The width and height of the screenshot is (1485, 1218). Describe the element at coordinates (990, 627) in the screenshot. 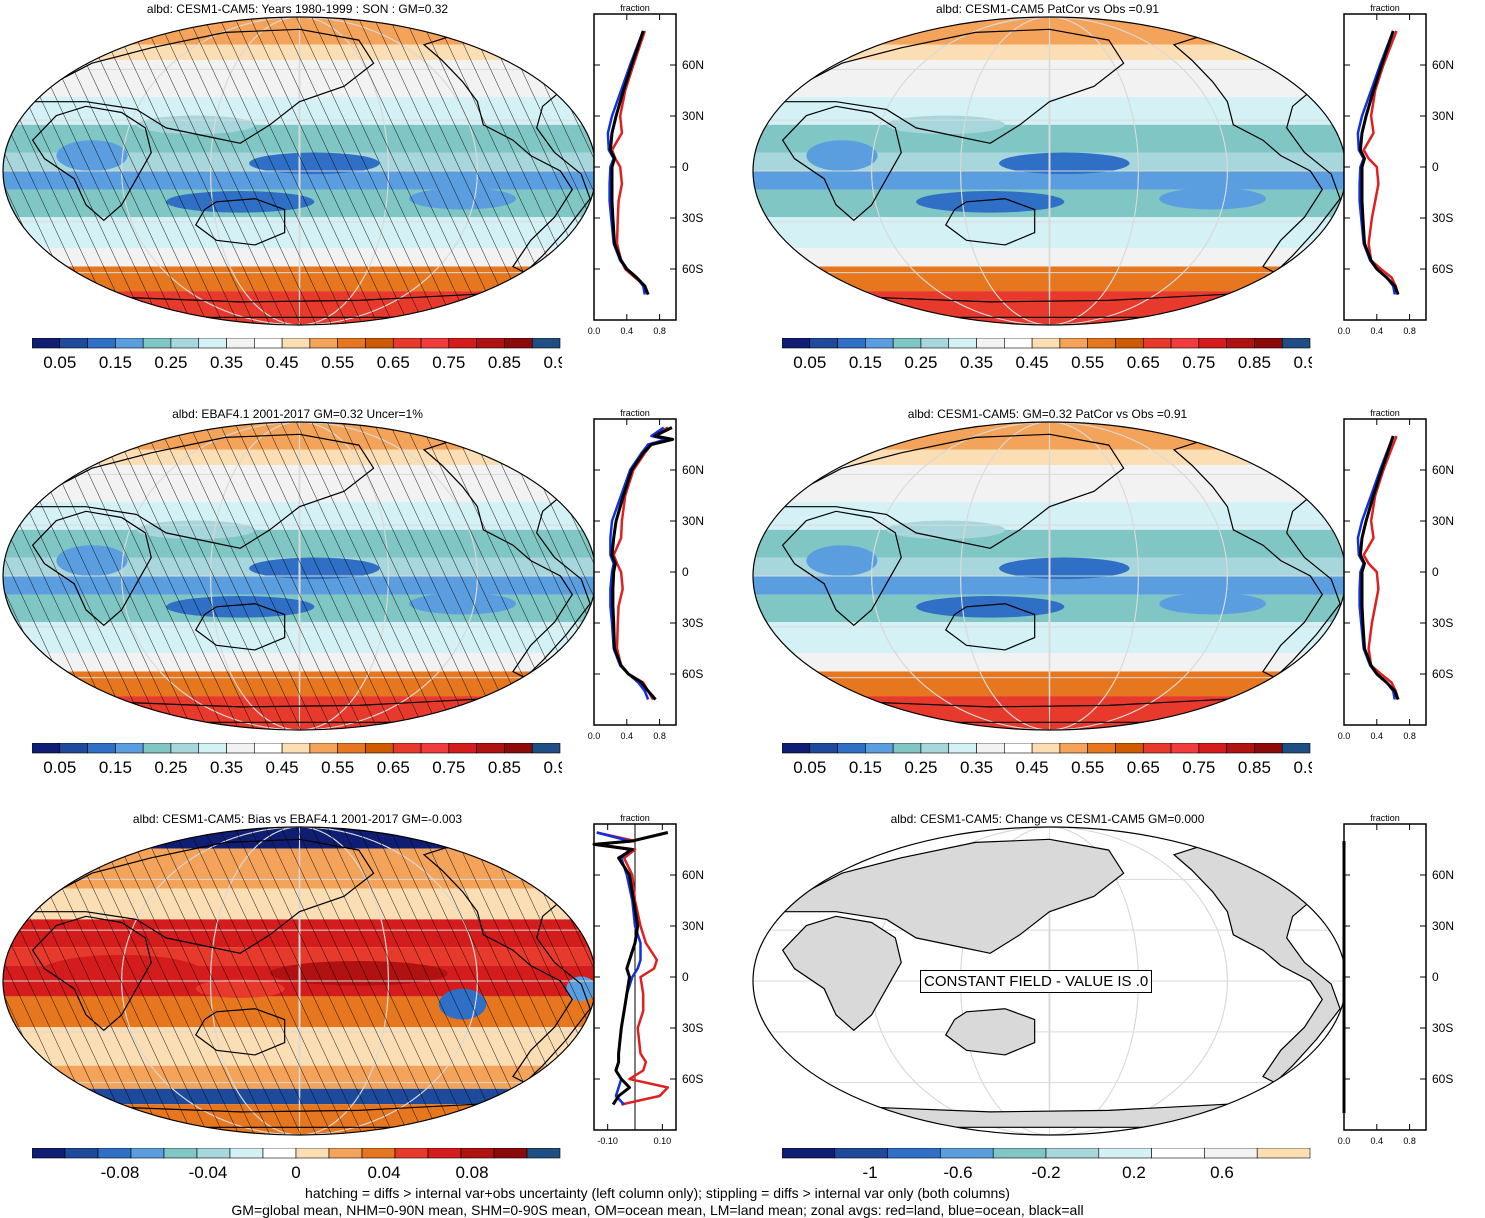

I see `continent-australia` at that location.